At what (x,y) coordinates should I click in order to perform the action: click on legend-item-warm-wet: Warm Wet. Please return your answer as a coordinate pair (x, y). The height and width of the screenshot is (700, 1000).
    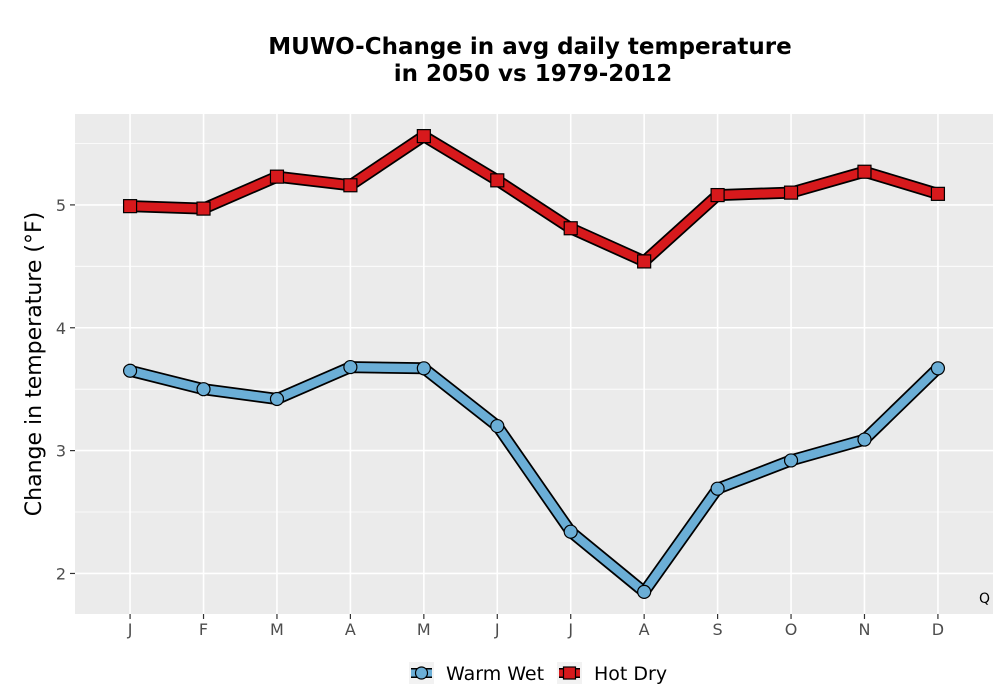
    Looking at the image, I should click on (476, 673).